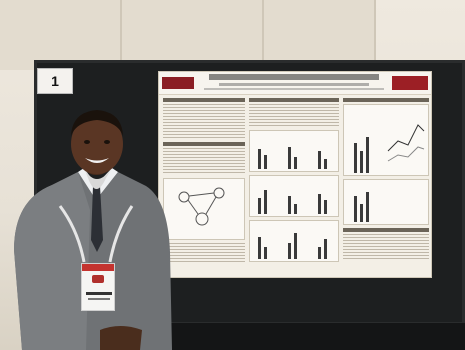  I want to click on university-logo, so click(178, 83).